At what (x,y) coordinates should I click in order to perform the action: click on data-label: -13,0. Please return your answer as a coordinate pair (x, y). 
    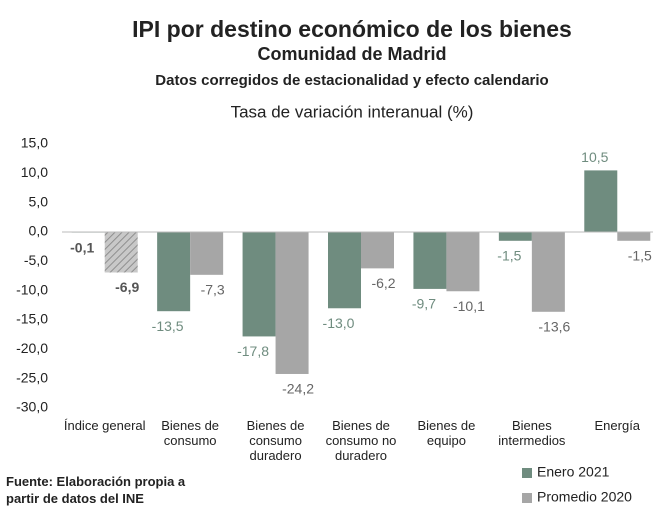
    Looking at the image, I should click on (339, 323).